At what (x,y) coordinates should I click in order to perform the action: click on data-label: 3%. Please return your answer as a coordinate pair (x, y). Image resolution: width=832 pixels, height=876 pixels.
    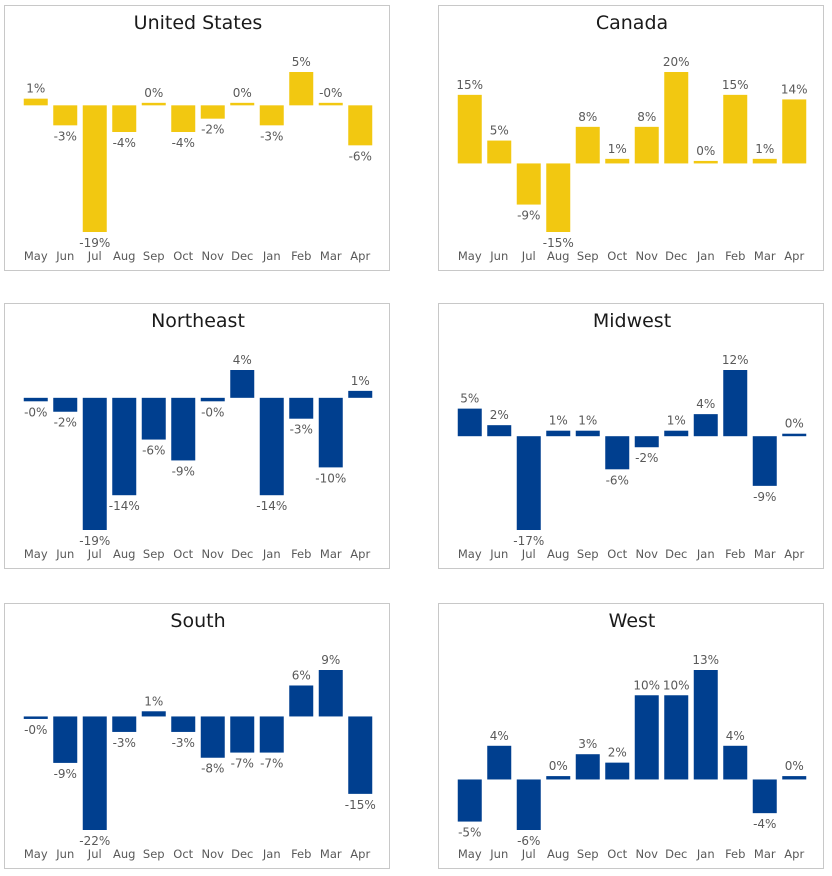
    Looking at the image, I should click on (587, 744).